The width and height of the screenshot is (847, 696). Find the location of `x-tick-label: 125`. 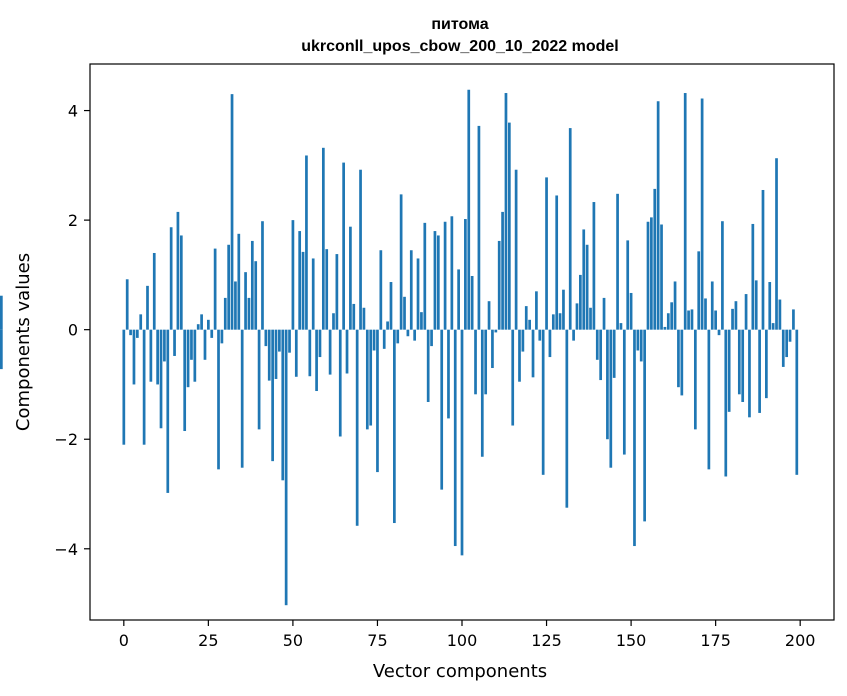

x-tick-label: 125 is located at coordinates (546, 640).